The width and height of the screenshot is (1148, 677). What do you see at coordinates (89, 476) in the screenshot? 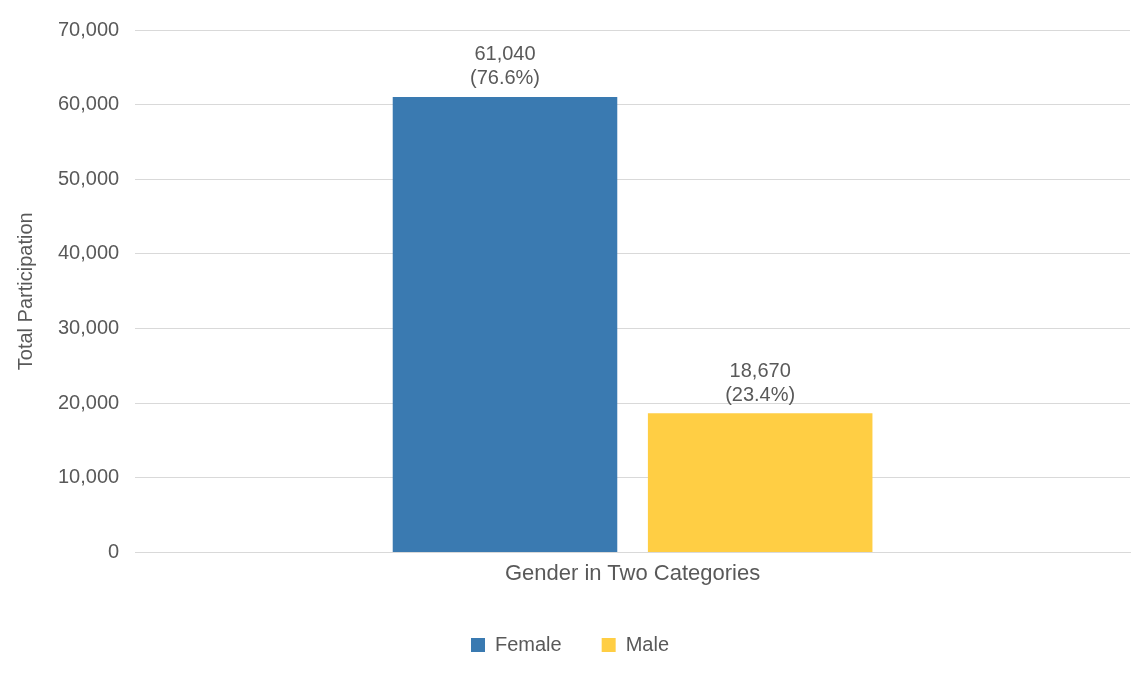
I see `y-tick-label: 10,000` at bounding box center [89, 476].